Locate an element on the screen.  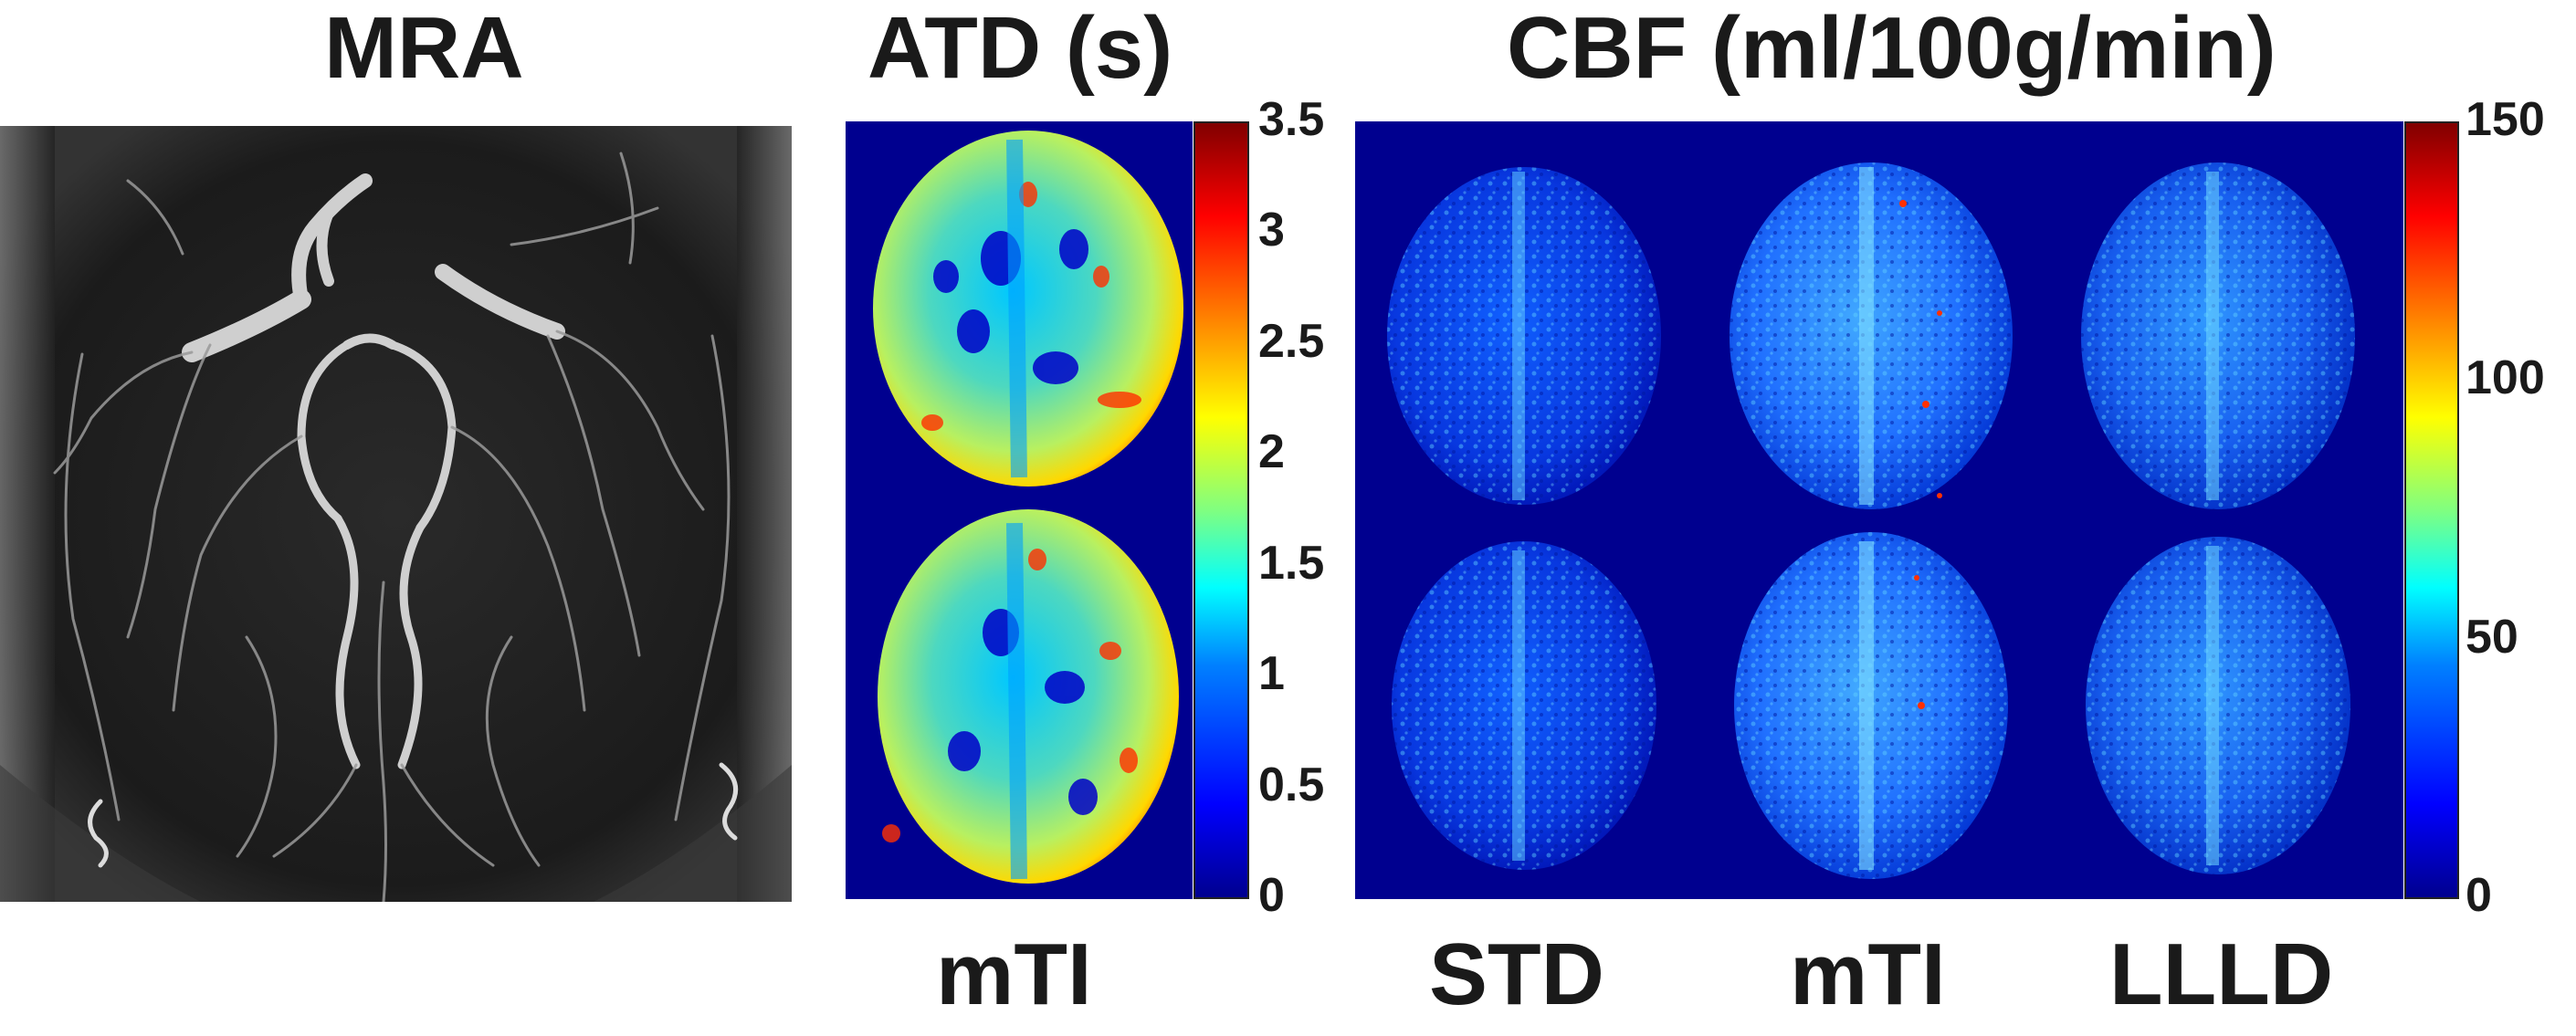
atd-tick: 0.5 is located at coordinates (1291, 785).